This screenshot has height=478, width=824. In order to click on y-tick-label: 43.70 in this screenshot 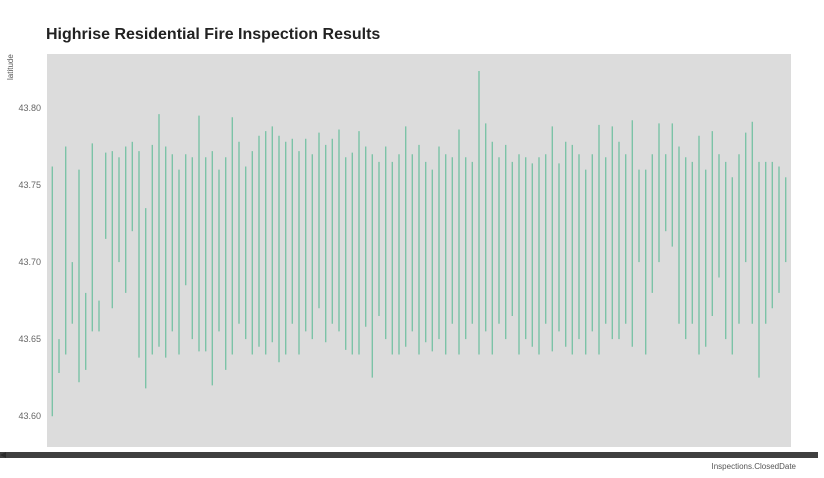, I will do `click(29, 262)`.